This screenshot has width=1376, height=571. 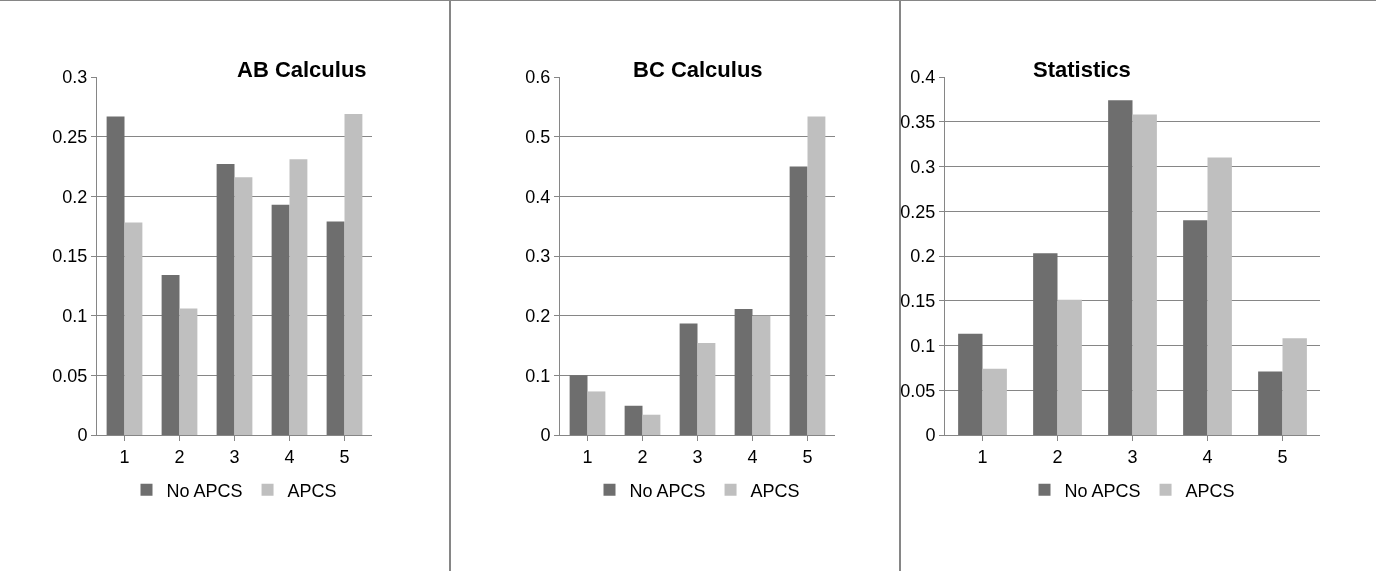 I want to click on chart-title: BC Calculus, so click(x=698, y=69).